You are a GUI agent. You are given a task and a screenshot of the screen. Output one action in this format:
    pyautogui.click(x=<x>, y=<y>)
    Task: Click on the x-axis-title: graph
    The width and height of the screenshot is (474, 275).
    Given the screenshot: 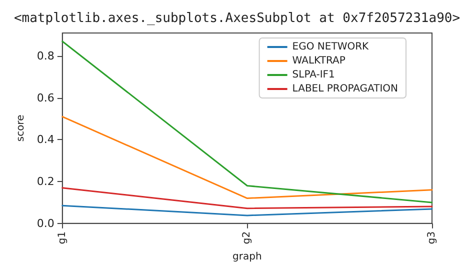 What is the action you would take?
    pyautogui.click(x=247, y=257)
    